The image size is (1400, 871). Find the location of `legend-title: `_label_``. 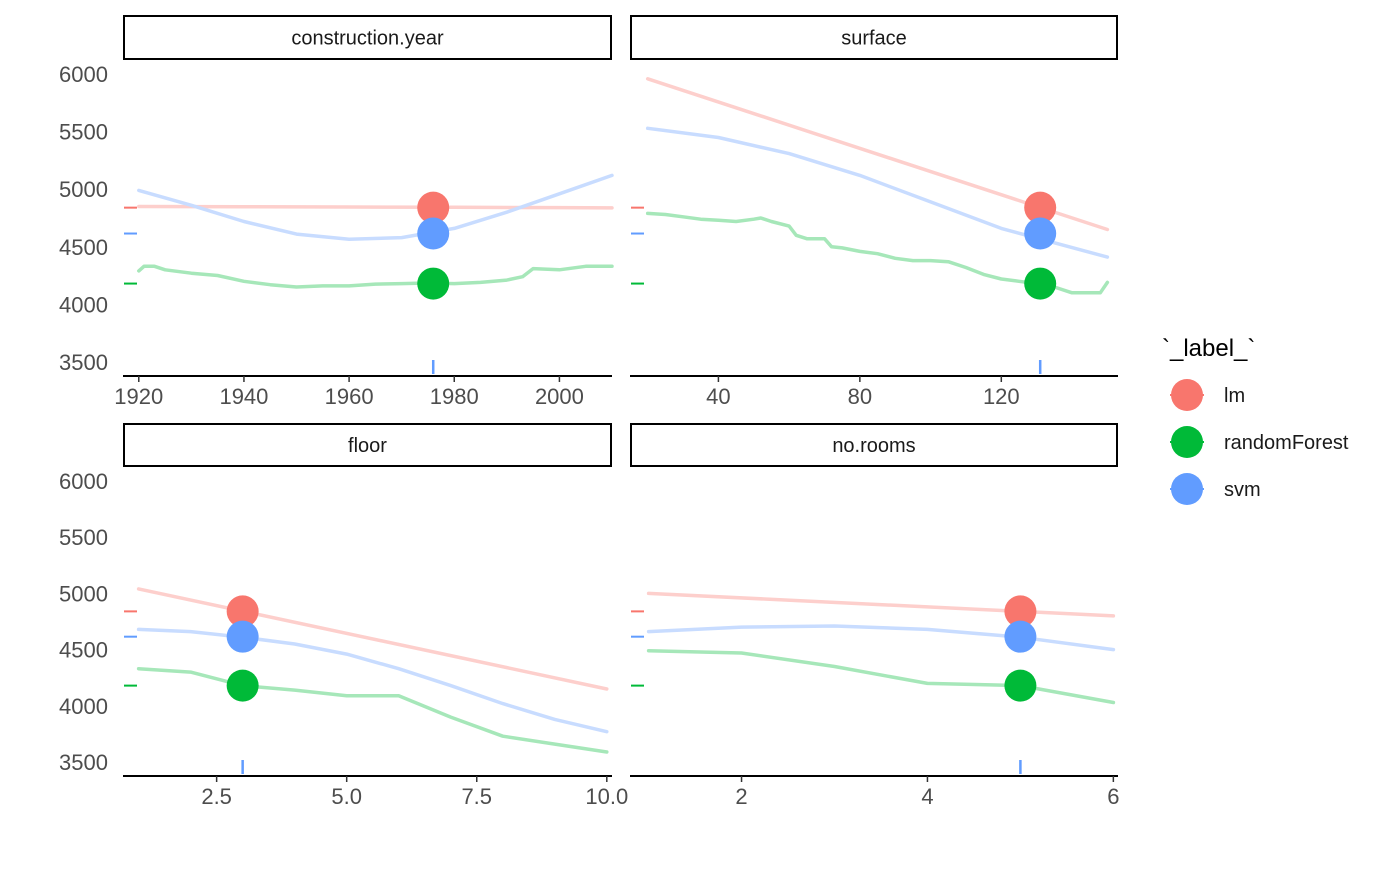

legend-title: `_label_` is located at coordinates (1208, 348).